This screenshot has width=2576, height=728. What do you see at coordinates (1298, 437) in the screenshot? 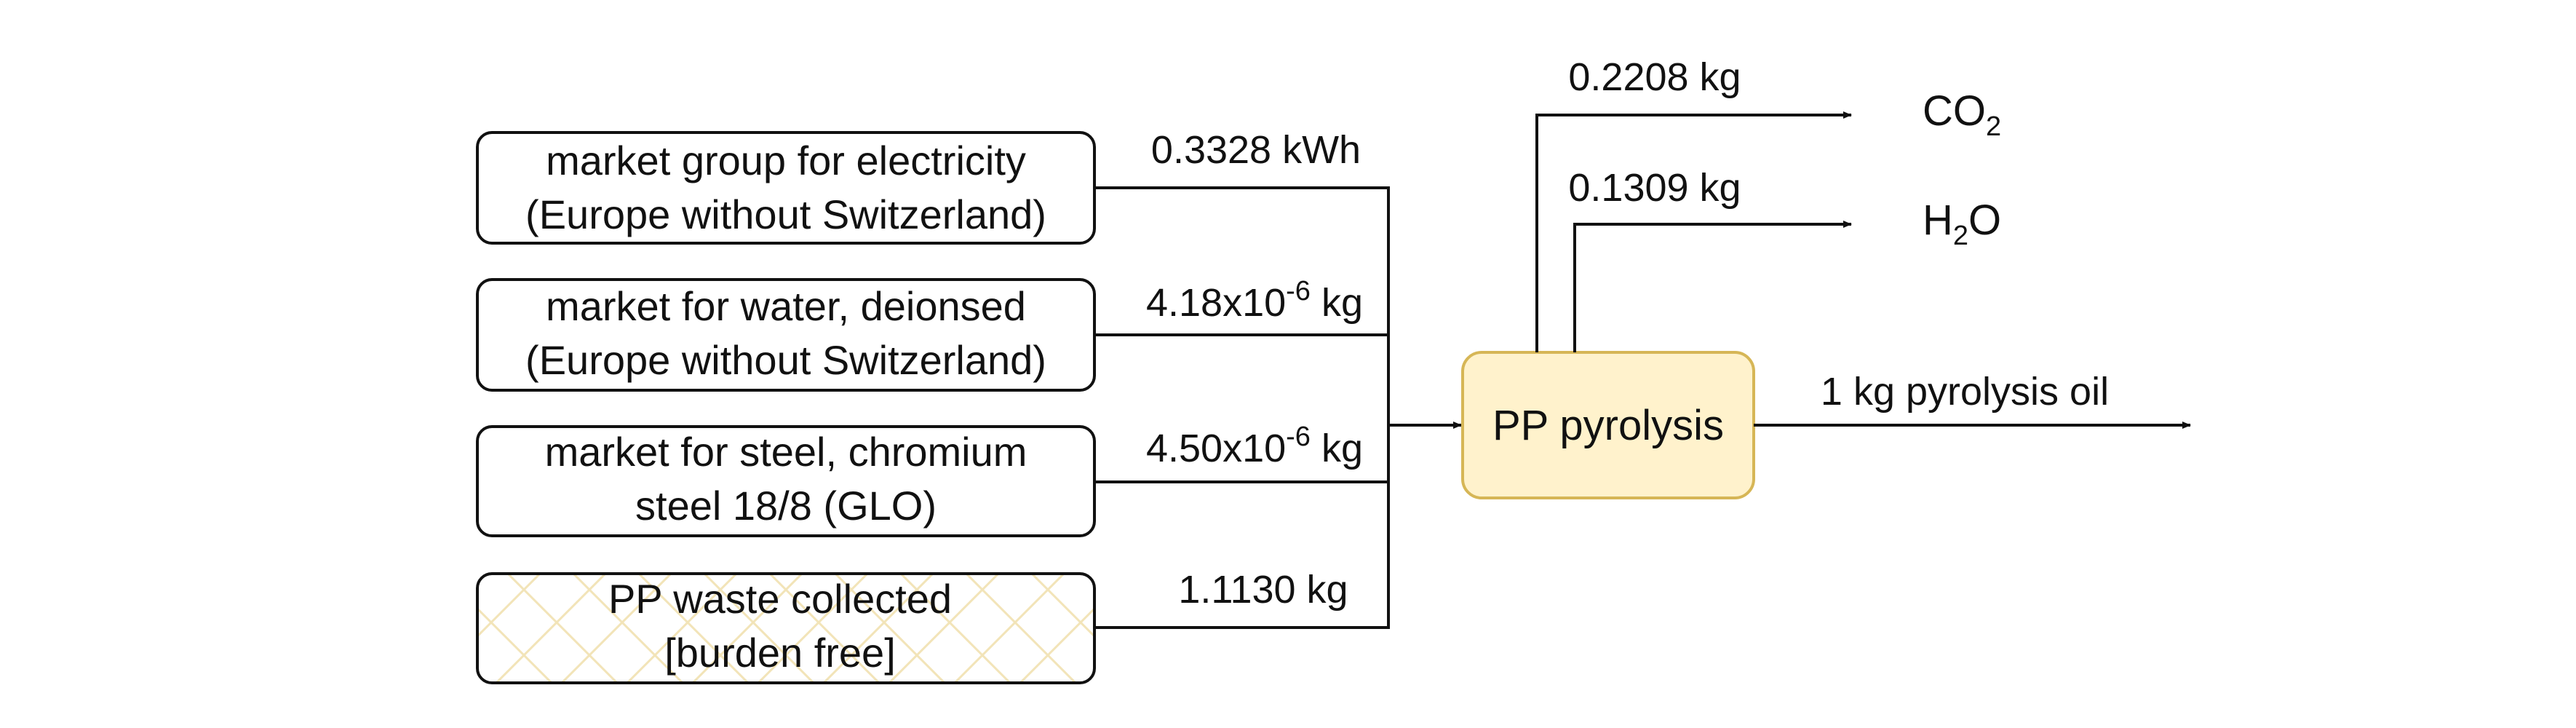
I see `steel-amount-exponent: -6` at bounding box center [1298, 437].